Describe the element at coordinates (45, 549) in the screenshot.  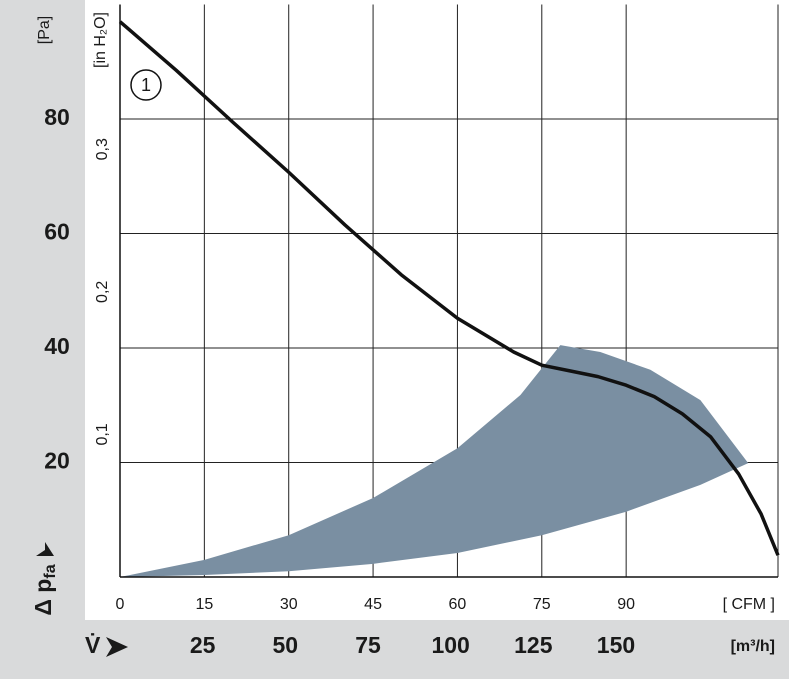
I see `y-arrow` at that location.